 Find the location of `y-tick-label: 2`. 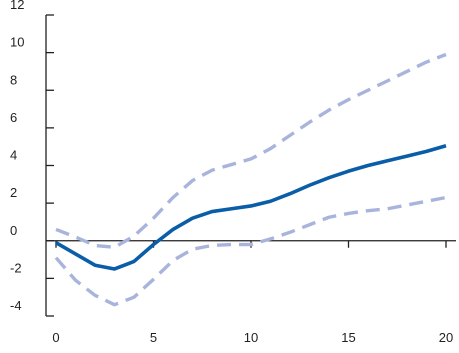

y-tick-label: 2 is located at coordinates (13, 192).